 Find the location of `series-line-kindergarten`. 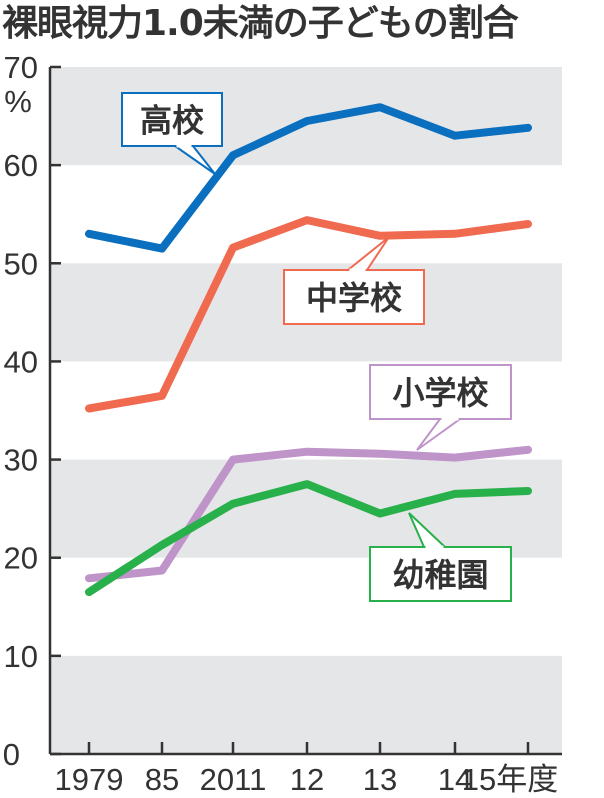

series-line-kindergarten is located at coordinates (308, 538).